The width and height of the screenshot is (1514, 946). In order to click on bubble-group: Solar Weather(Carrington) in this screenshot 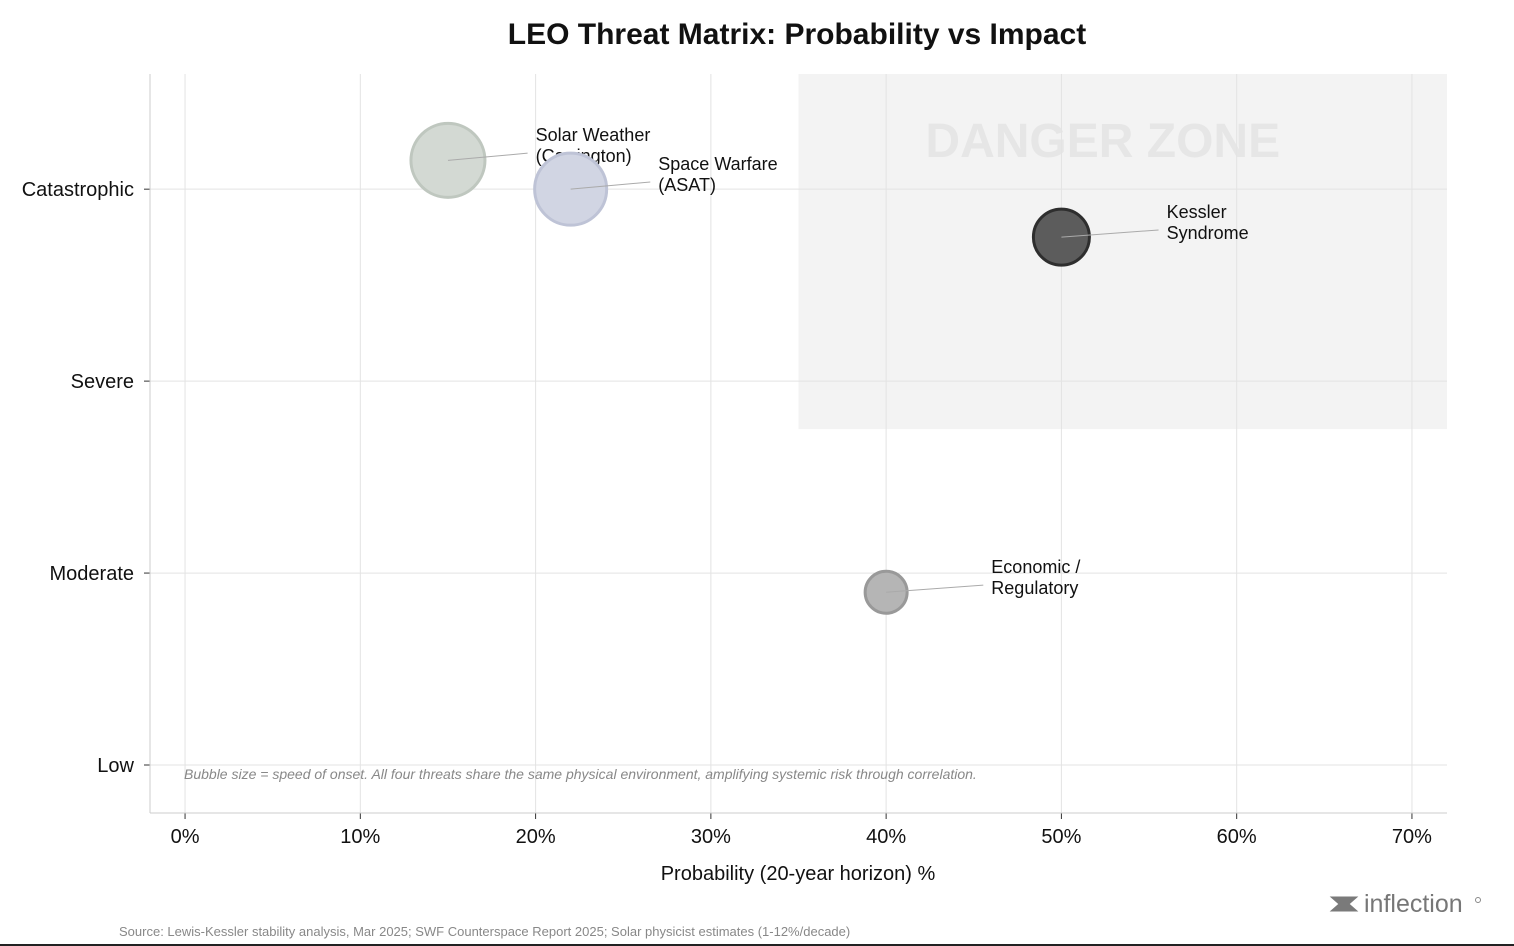, I will do `click(530, 160)`.